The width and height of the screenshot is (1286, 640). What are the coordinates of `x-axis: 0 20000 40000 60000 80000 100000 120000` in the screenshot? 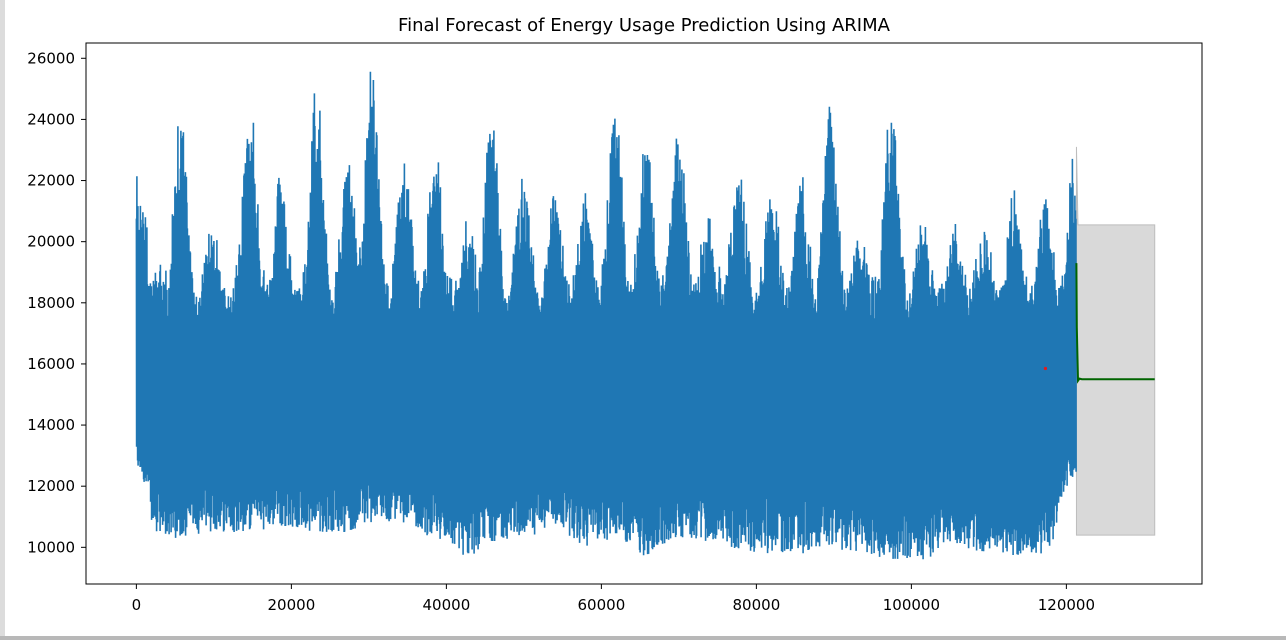 It's located at (613, 599).